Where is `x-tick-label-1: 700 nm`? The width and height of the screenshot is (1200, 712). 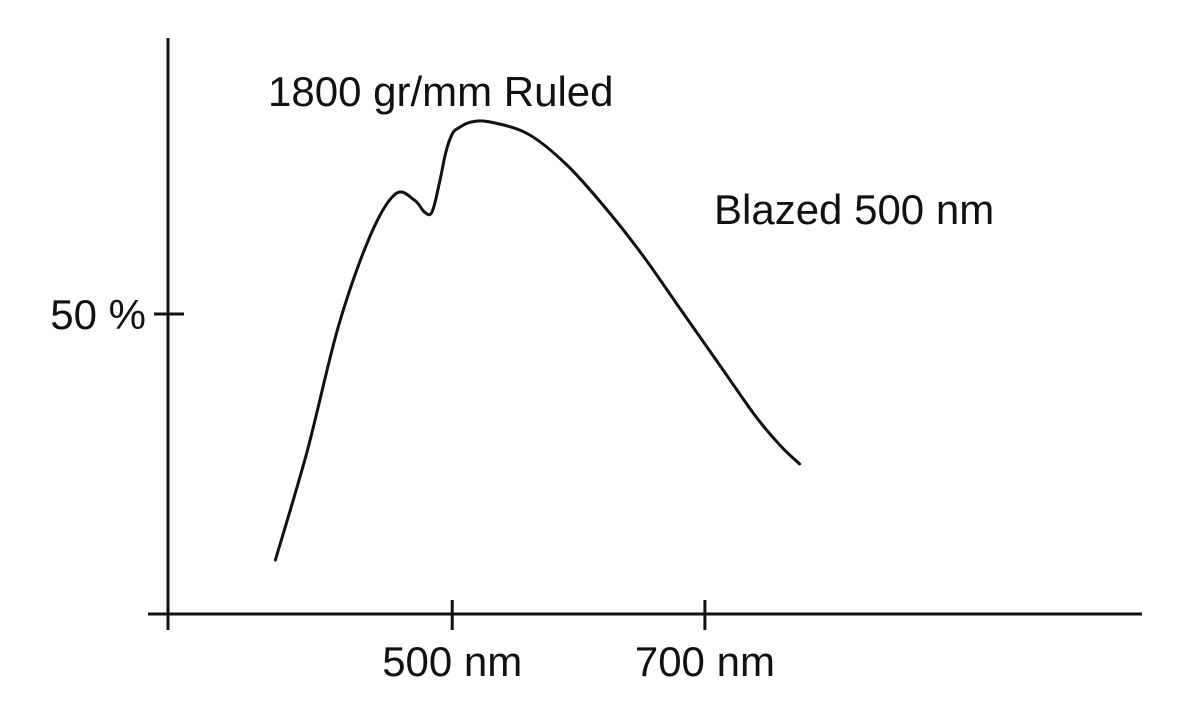 x-tick-label-1: 700 nm is located at coordinates (705, 661).